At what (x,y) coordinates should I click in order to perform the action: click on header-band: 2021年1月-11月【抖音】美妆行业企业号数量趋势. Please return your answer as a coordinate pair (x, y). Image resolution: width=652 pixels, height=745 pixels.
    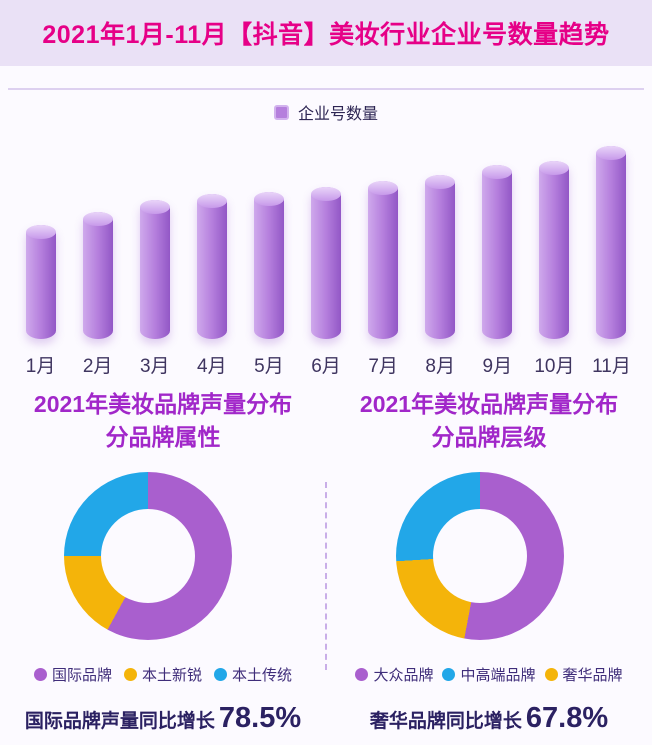
    Looking at the image, I should click on (326, 33).